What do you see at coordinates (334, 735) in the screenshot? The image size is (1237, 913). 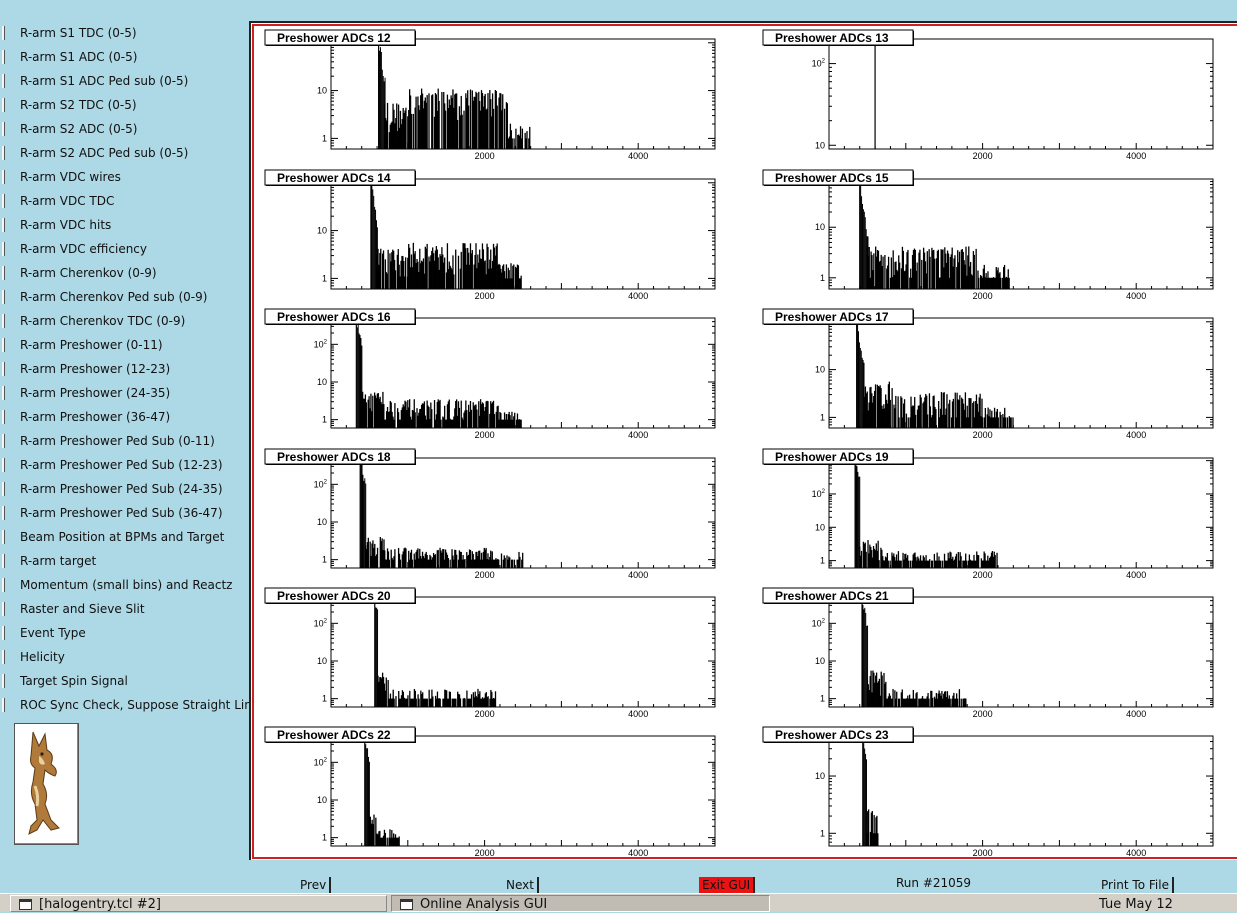 I see `title-text: Preshower ADCs 22` at bounding box center [334, 735].